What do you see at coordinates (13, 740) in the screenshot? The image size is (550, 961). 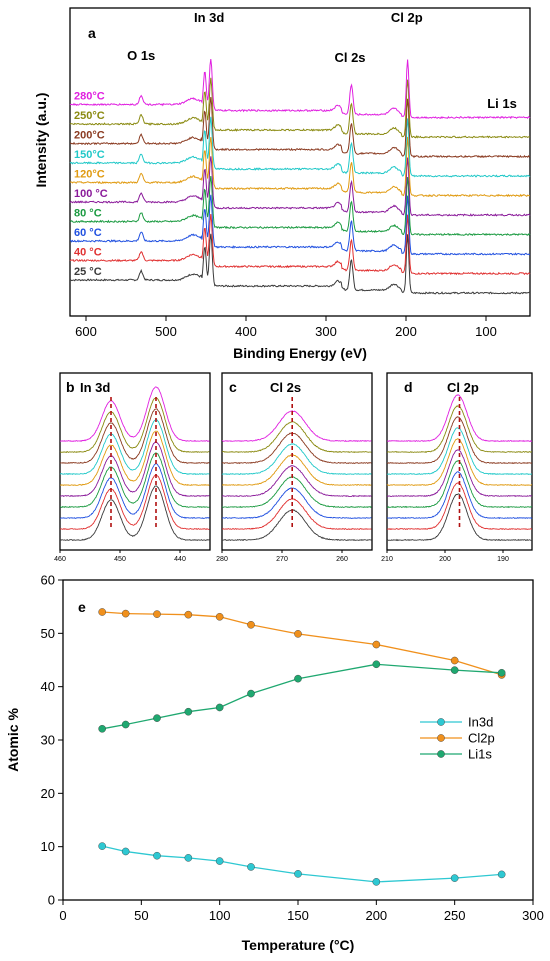 I see `panel-e-y-axis-label: Atomic %` at bounding box center [13, 740].